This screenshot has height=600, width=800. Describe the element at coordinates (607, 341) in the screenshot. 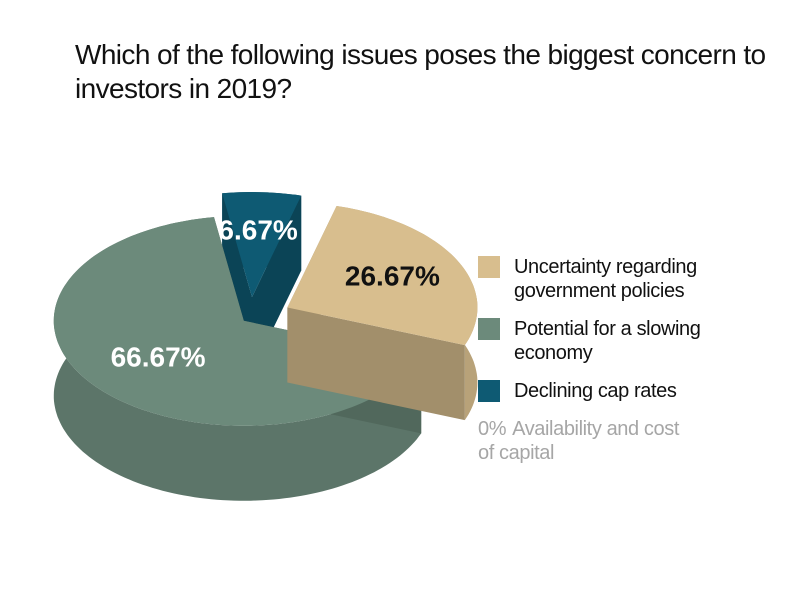

I see `legend-label: Potential for a slowing economy` at that location.